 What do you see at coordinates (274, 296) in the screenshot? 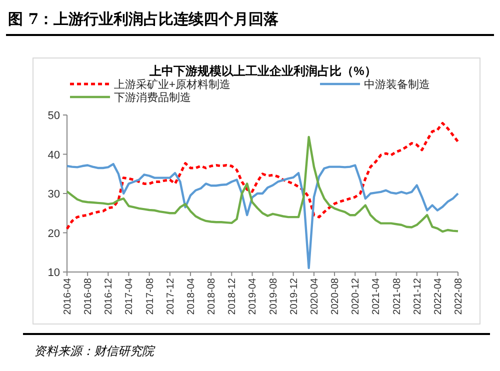
I see `x-tick-label: 2019-08` at bounding box center [274, 296].